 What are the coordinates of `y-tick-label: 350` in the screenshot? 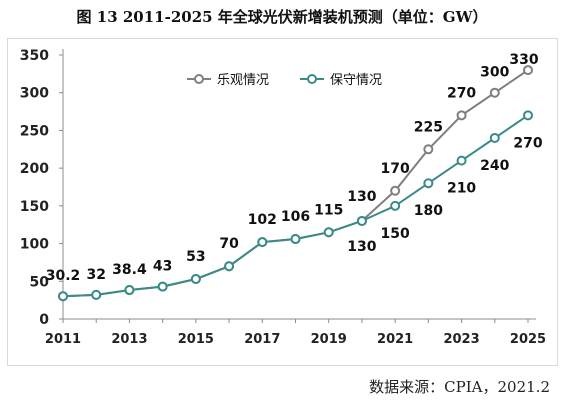 It's located at (34, 56).